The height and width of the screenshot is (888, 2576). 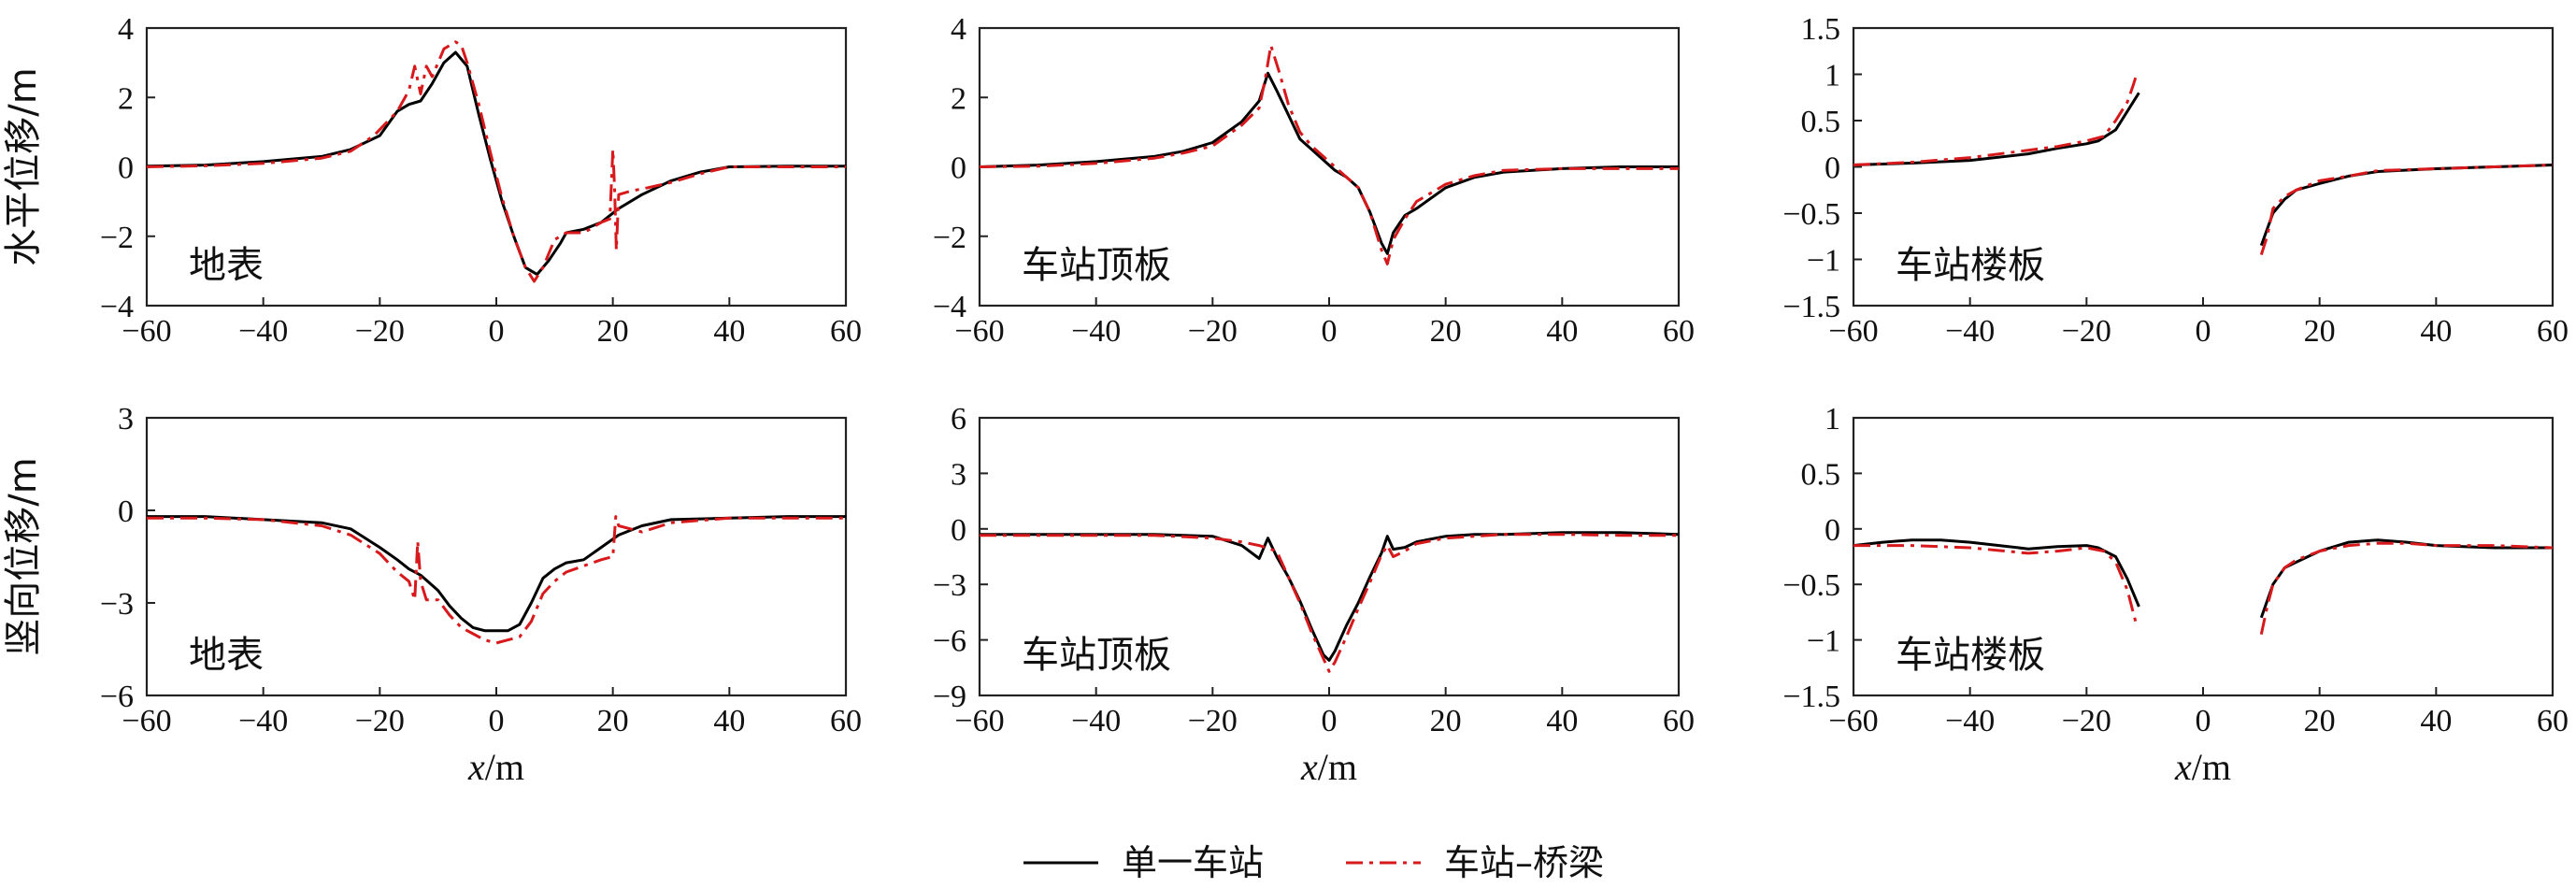 What do you see at coordinates (23, 166) in the screenshot?
I see `y-axis-title: 水平位移/m` at bounding box center [23, 166].